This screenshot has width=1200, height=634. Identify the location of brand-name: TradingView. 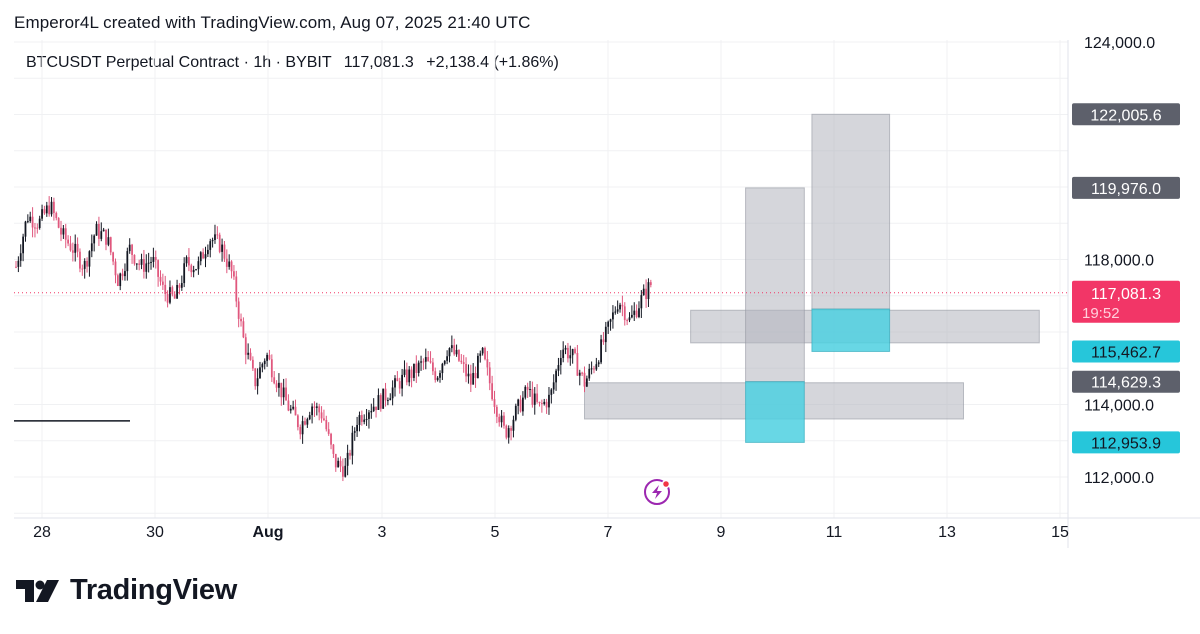
(153, 590).